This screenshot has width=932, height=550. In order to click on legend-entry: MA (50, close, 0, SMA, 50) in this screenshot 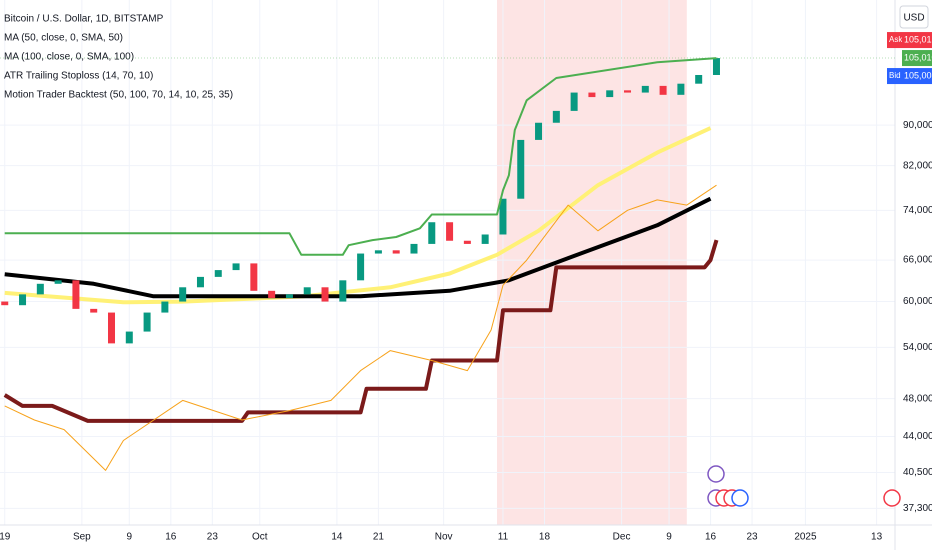, I will do `click(63, 38)`.